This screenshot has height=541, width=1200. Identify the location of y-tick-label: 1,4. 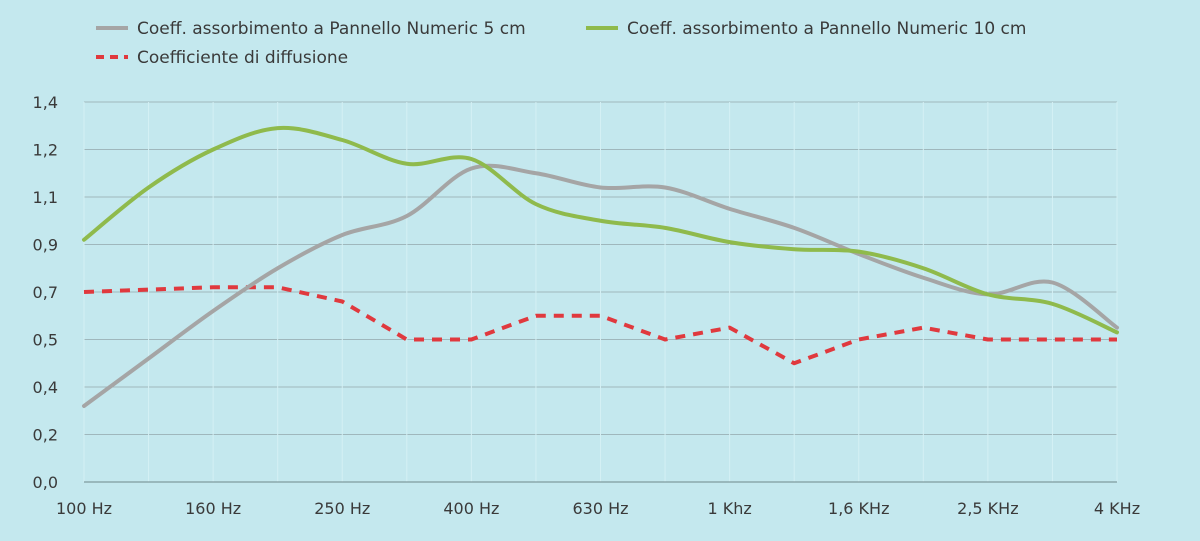
(45, 102).